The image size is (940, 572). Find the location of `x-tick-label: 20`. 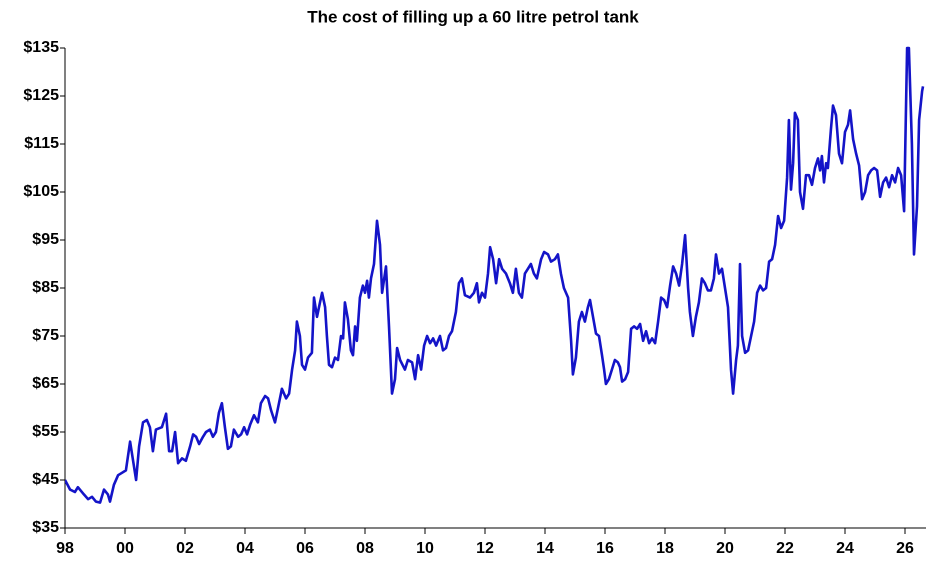

x-tick-label: 20 is located at coordinates (725, 548).